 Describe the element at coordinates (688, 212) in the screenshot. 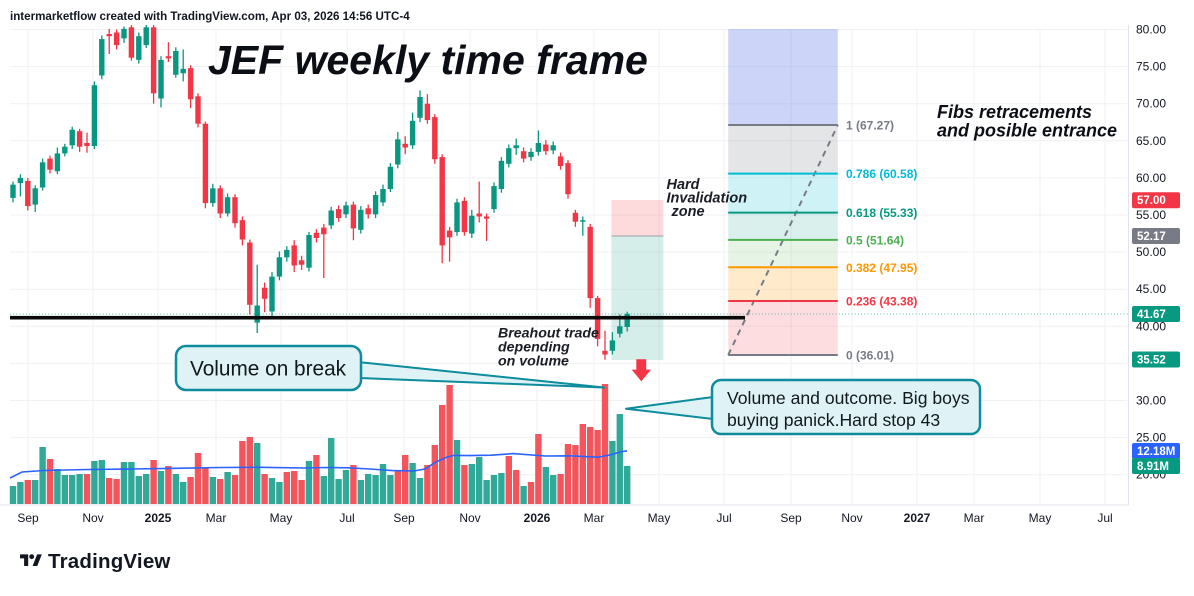

I see `svg-text: zone` at that location.